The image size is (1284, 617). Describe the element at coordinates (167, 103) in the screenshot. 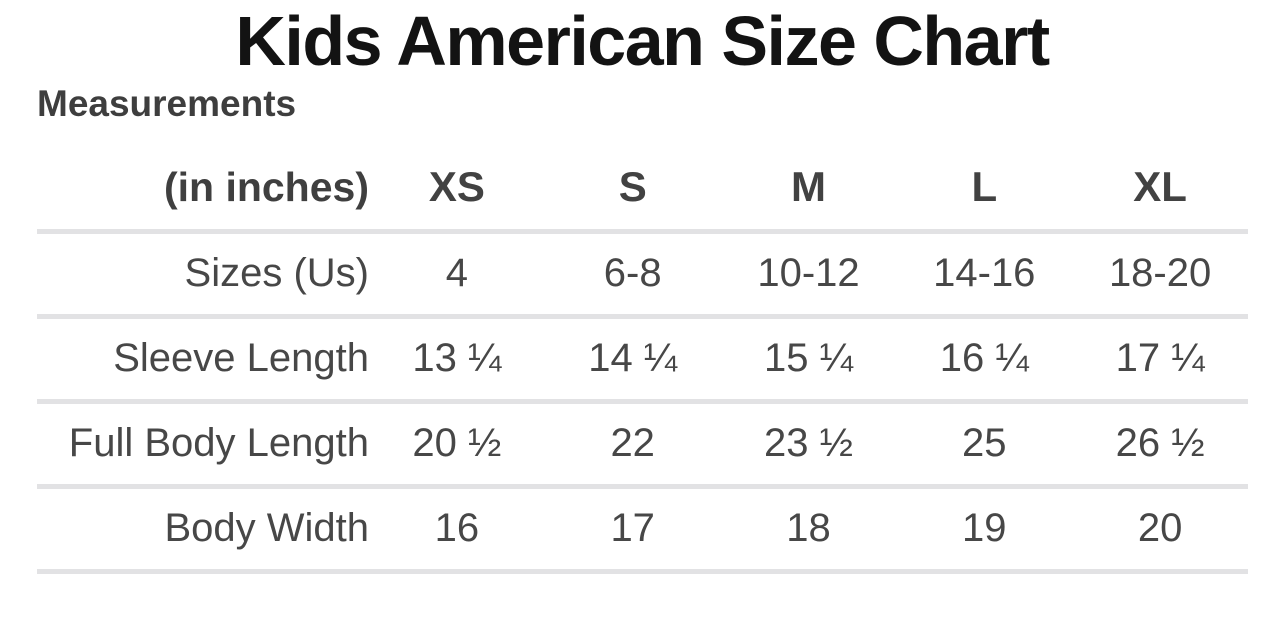

I see `section-heading: Measurements` at that location.